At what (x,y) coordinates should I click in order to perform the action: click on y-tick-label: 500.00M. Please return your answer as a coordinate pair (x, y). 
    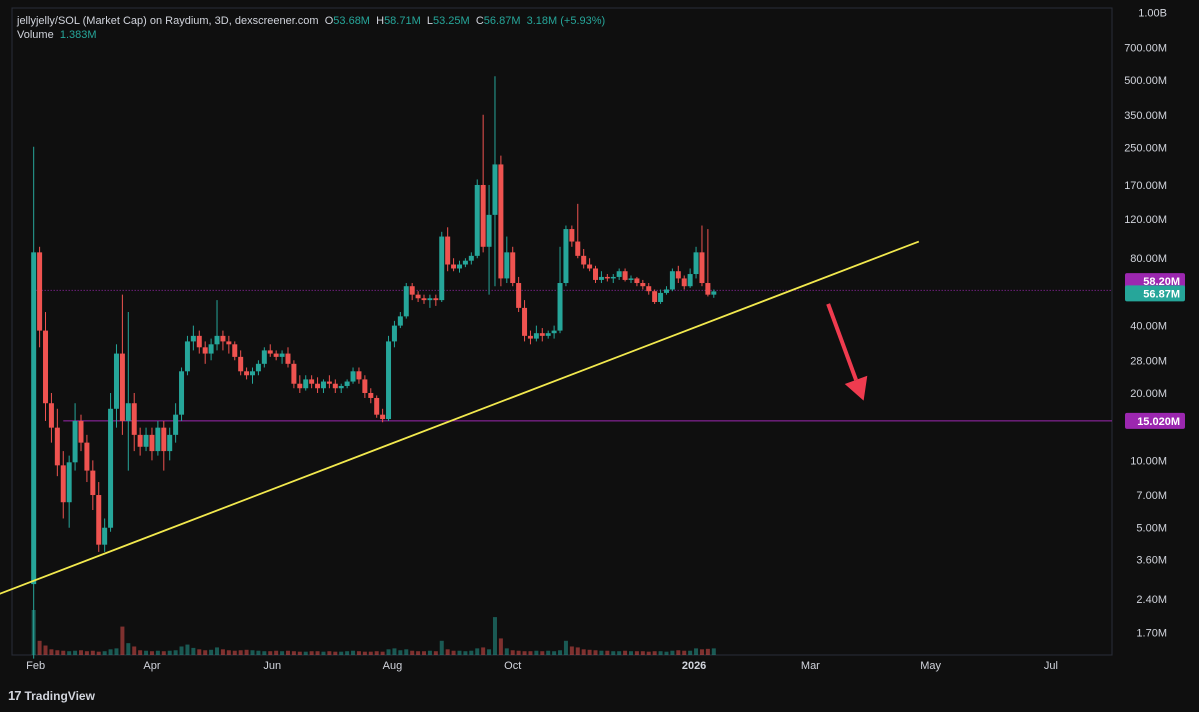
    Looking at the image, I should click on (1145, 81).